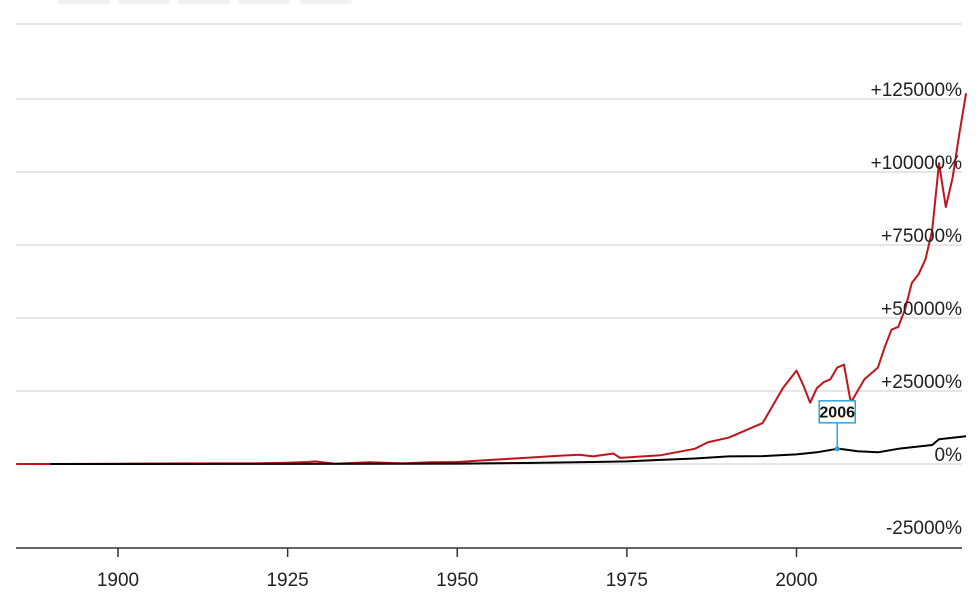 The image size is (980, 605). I want to click on y-tick-label: +75000%, so click(921, 236).